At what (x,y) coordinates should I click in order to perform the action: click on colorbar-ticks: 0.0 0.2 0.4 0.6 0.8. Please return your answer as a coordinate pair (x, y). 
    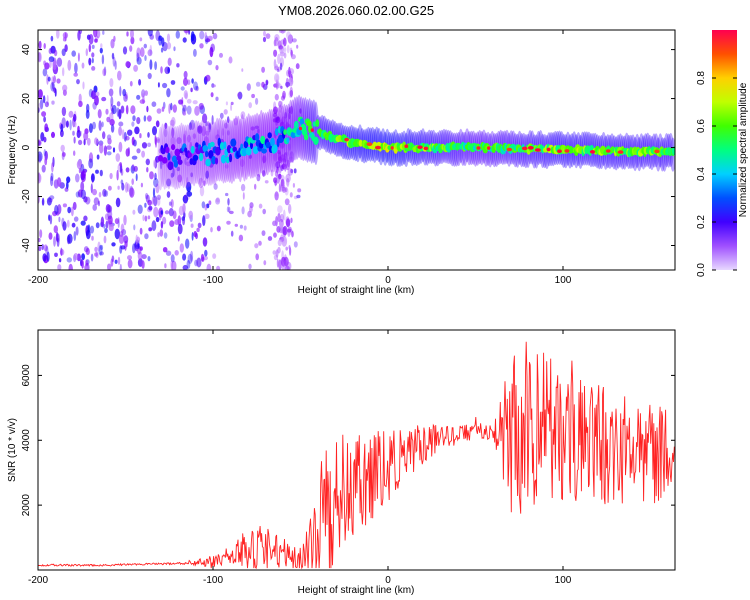
    Looking at the image, I should click on (716, 174).